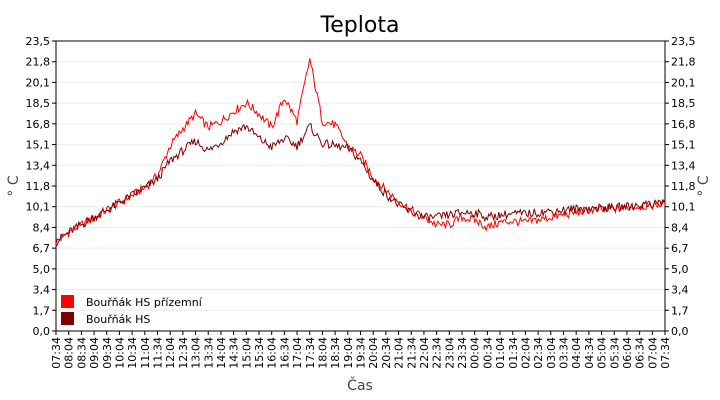  What do you see at coordinates (132, 310) in the screenshot?
I see `legend: Bouřňák HS přízemní Bouřňák HS` at bounding box center [132, 310].